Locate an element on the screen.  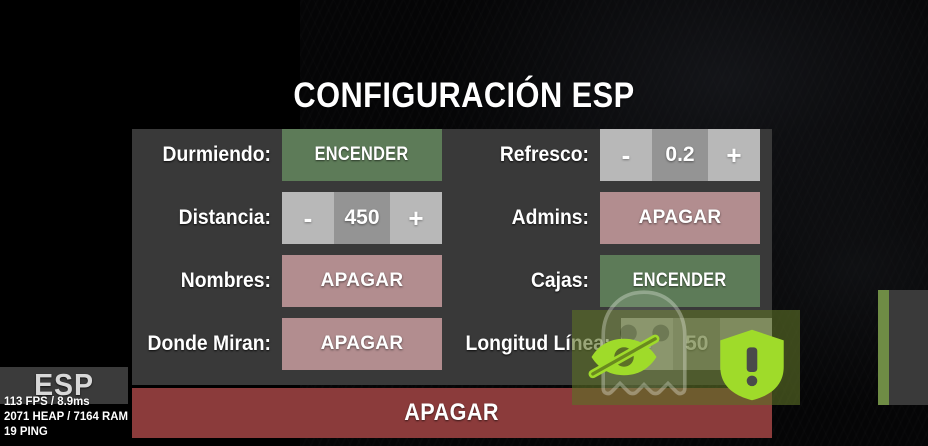
setting-label-distancia: Distancia: is located at coordinates (224, 217).